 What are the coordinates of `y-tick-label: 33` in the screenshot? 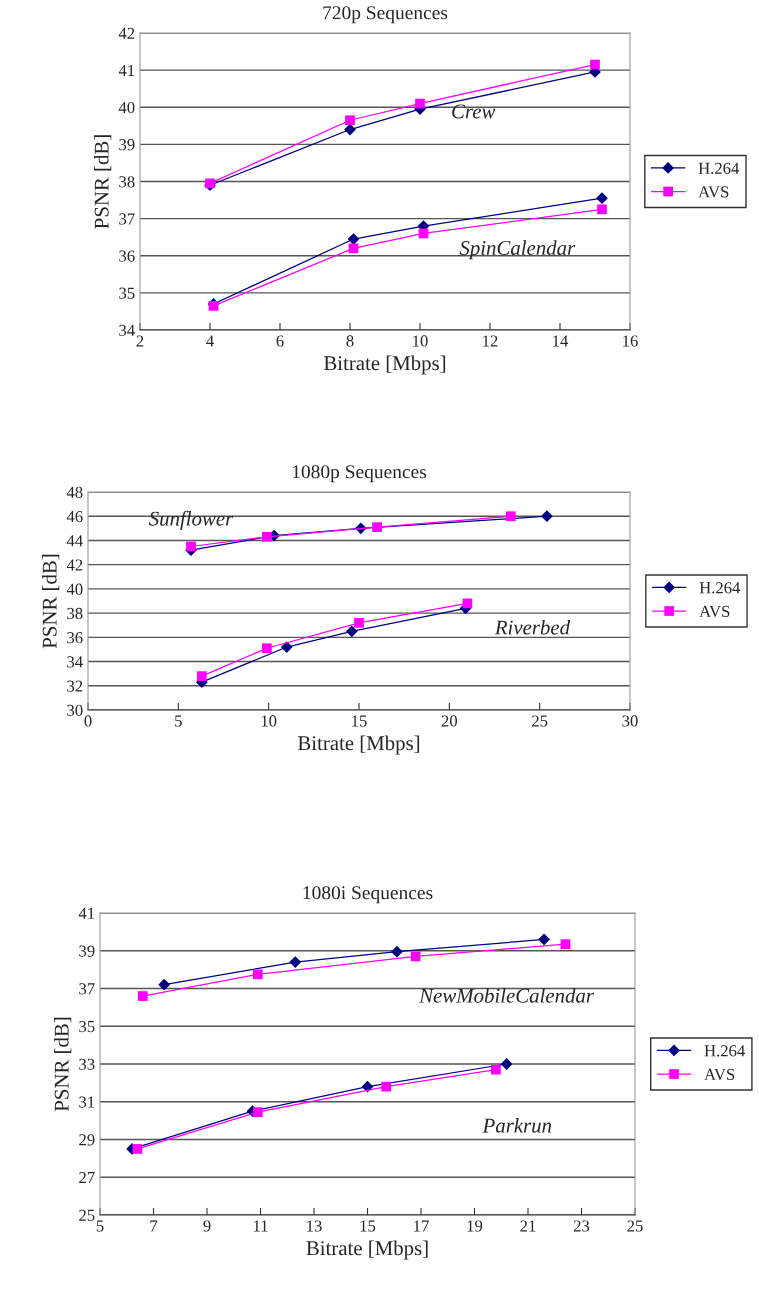 It's located at (87, 1064).